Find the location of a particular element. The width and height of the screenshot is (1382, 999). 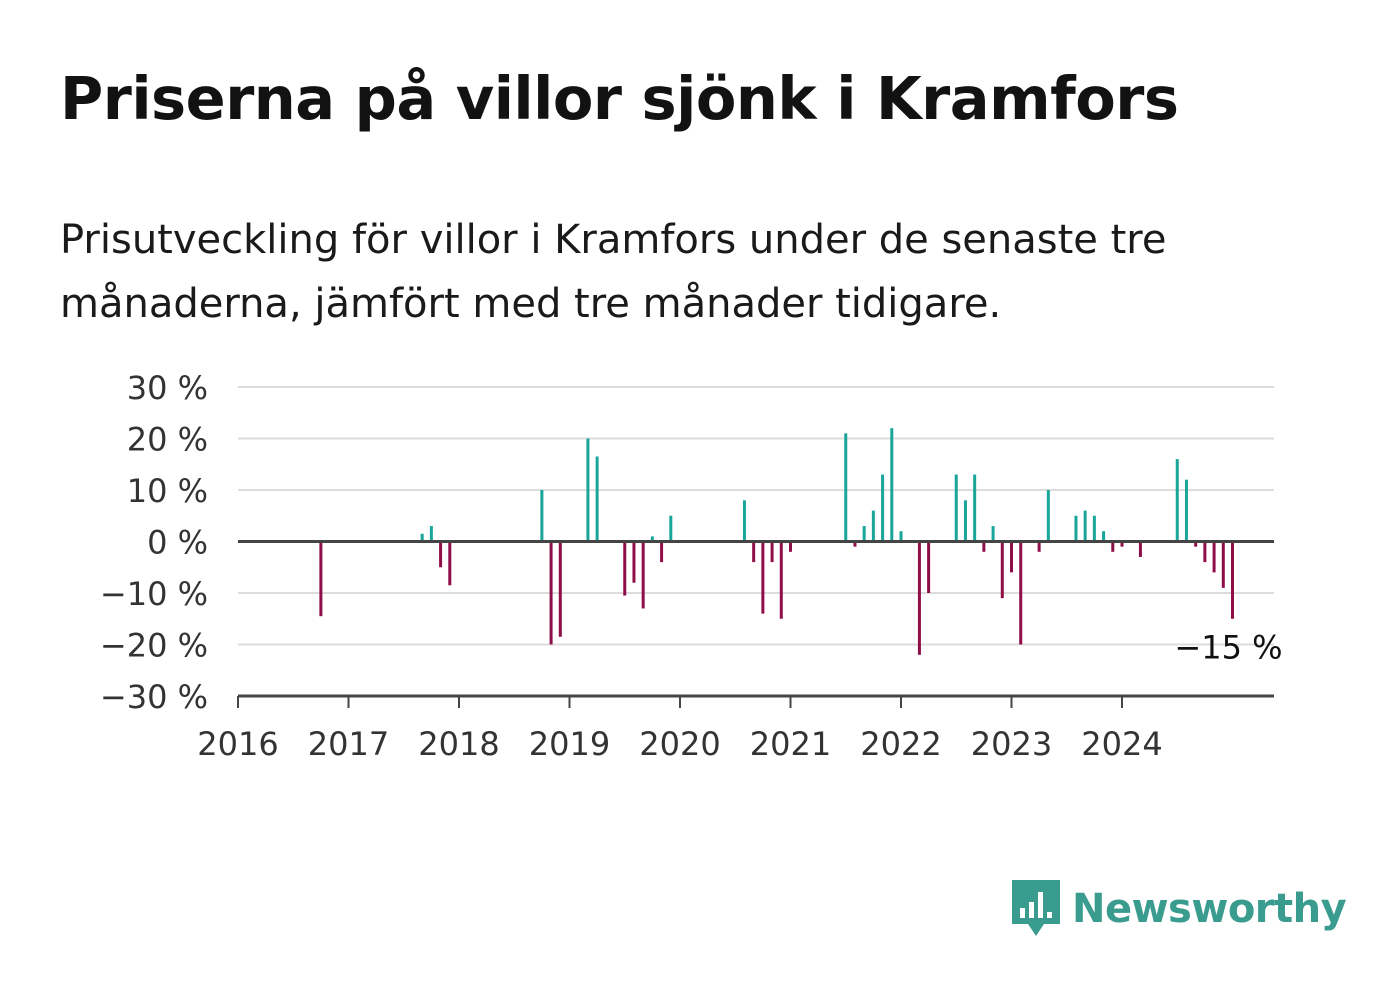

x-tick-label: 2023 is located at coordinates (1011, 744).